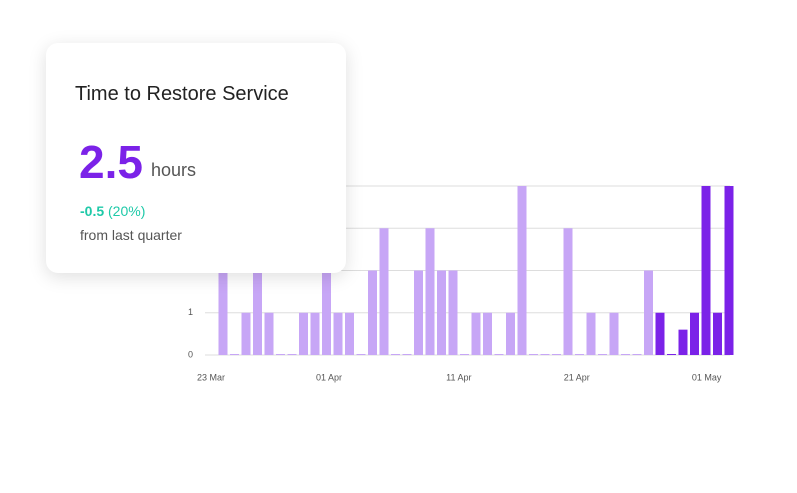 This screenshot has width=797, height=493. What do you see at coordinates (174, 170) in the screenshot?
I see `card-unit: hours` at bounding box center [174, 170].